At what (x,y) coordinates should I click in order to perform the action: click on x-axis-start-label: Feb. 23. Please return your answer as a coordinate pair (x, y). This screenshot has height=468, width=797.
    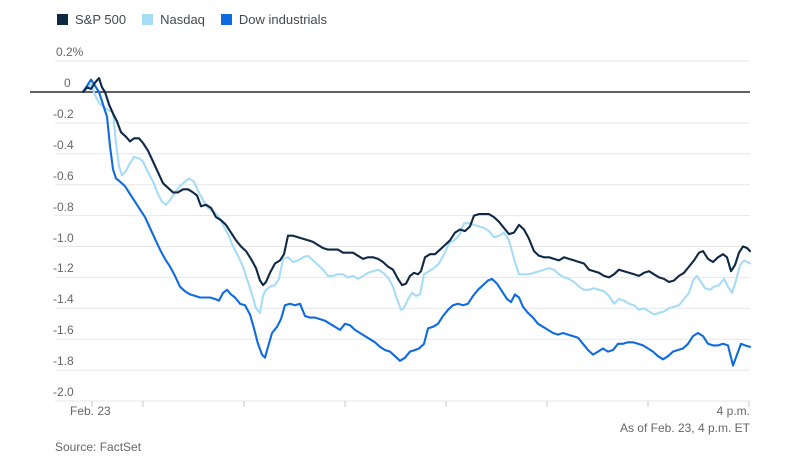
    Looking at the image, I should click on (90, 411).